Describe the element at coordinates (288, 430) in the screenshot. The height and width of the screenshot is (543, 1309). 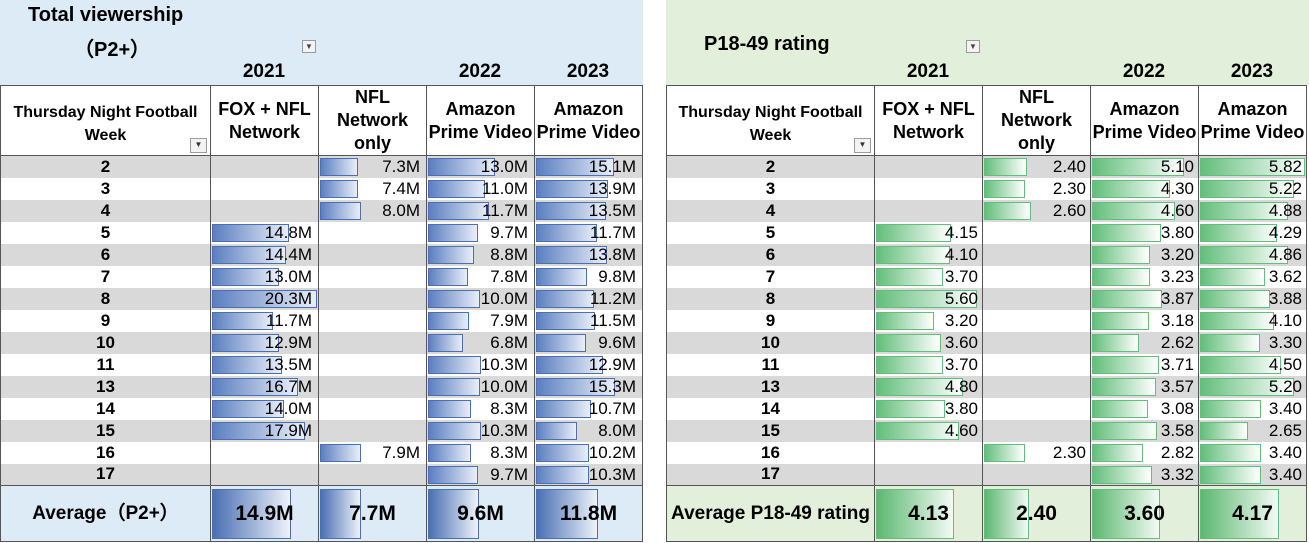
I see `cell-value: 17.9M` at that location.